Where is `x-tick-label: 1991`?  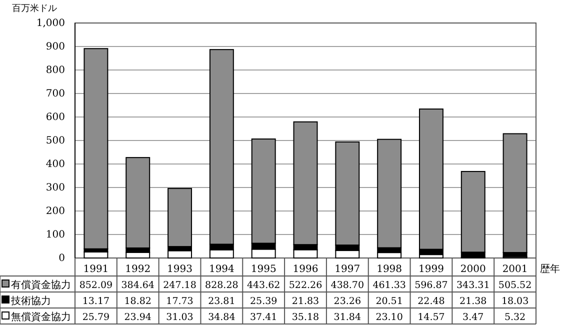
x-tick-label: 1991 is located at coordinates (96, 269).